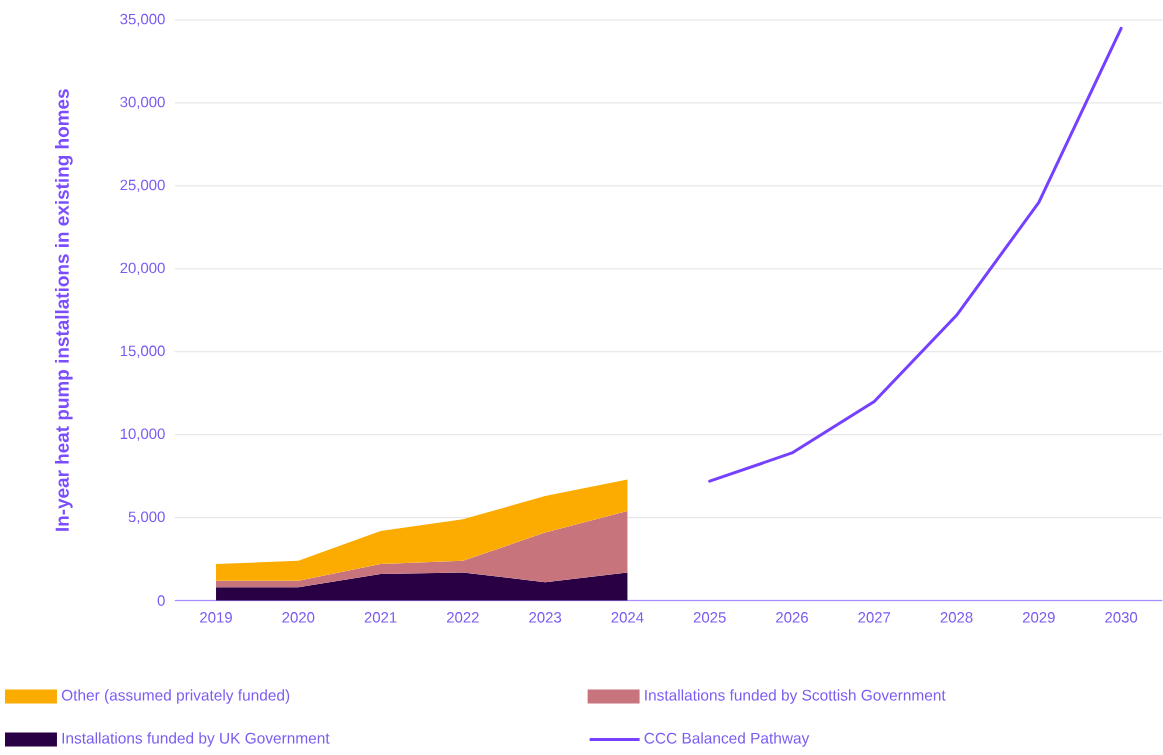  Describe the element at coordinates (1038, 617) in the screenshot. I see `x-tick-label: 2029` at that location.